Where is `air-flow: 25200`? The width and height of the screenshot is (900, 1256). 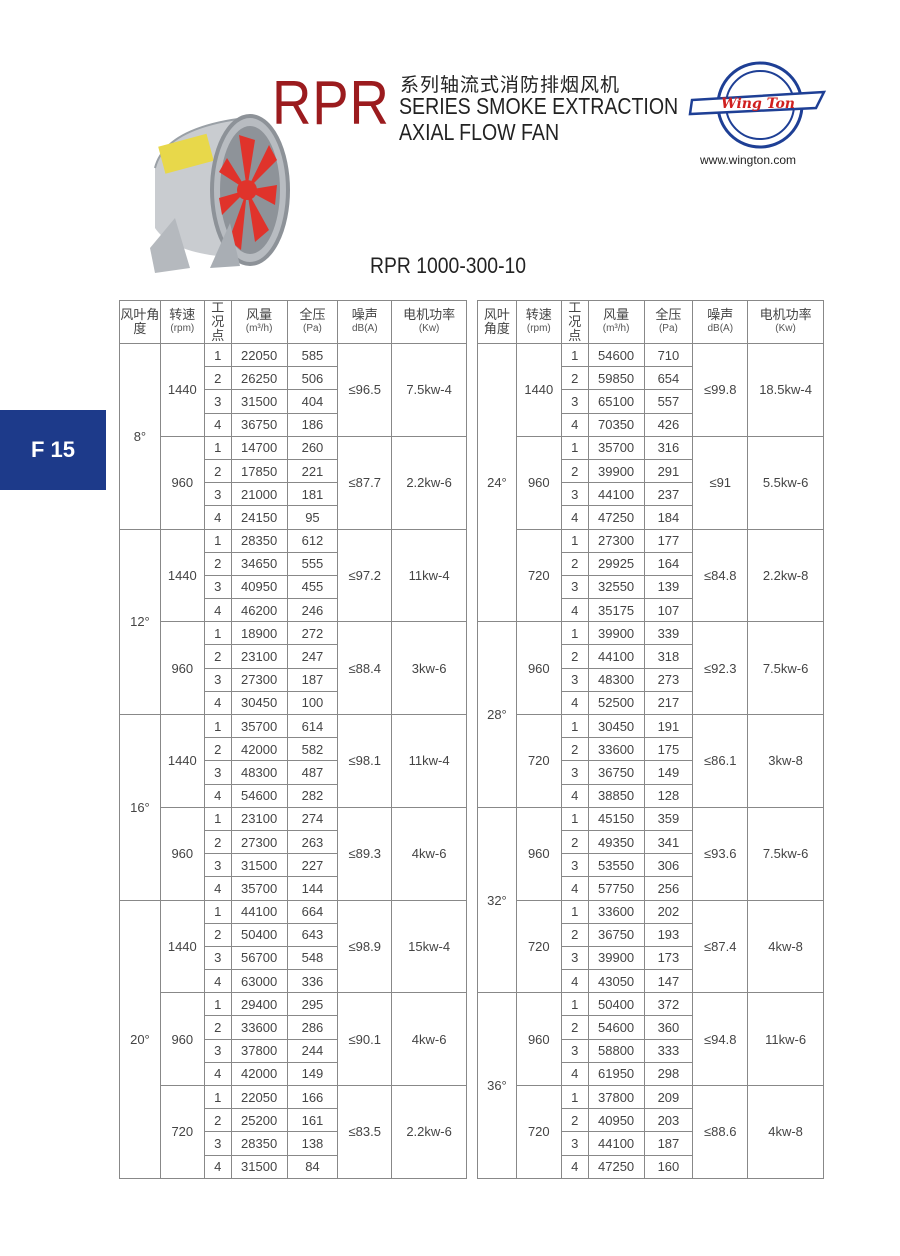
air-flow: 25200 is located at coordinates (259, 1120).